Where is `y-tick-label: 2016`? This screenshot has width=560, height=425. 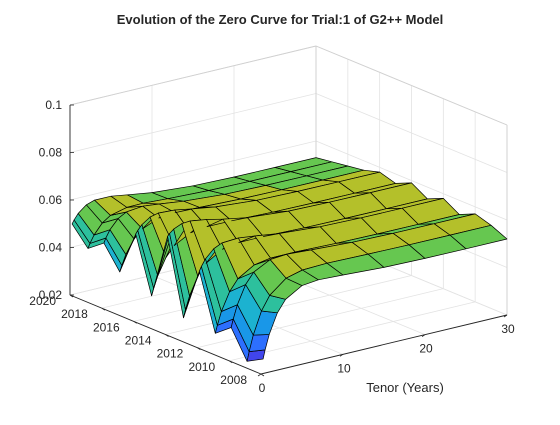
y-tick-label: 2016 is located at coordinates (106, 327).